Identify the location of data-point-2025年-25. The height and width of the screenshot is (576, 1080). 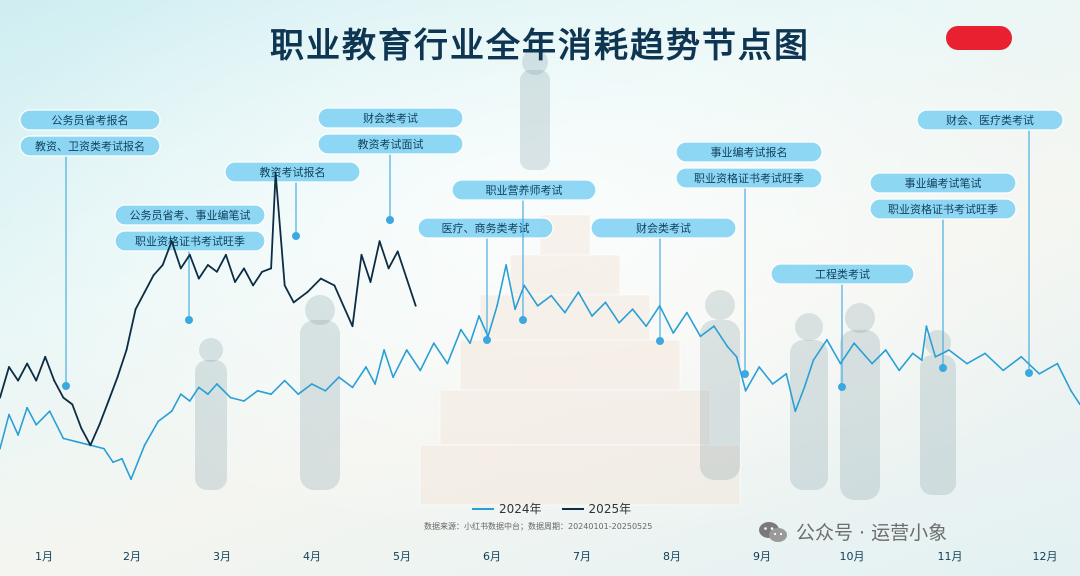
(226, 254).